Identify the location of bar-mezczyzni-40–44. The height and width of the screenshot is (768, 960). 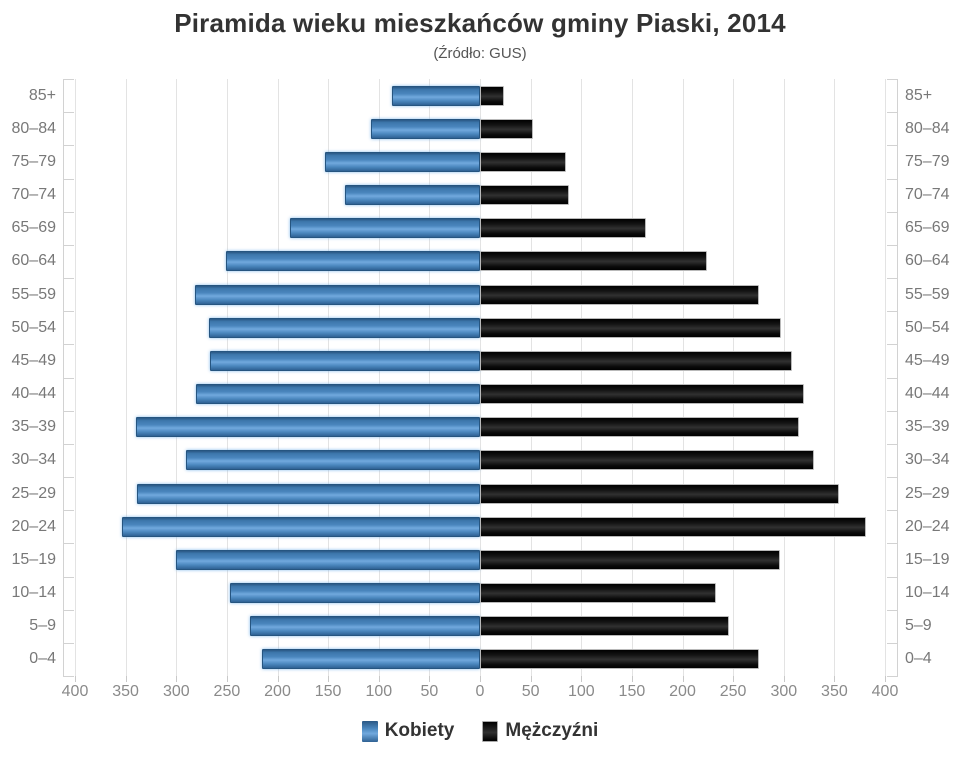
(642, 394).